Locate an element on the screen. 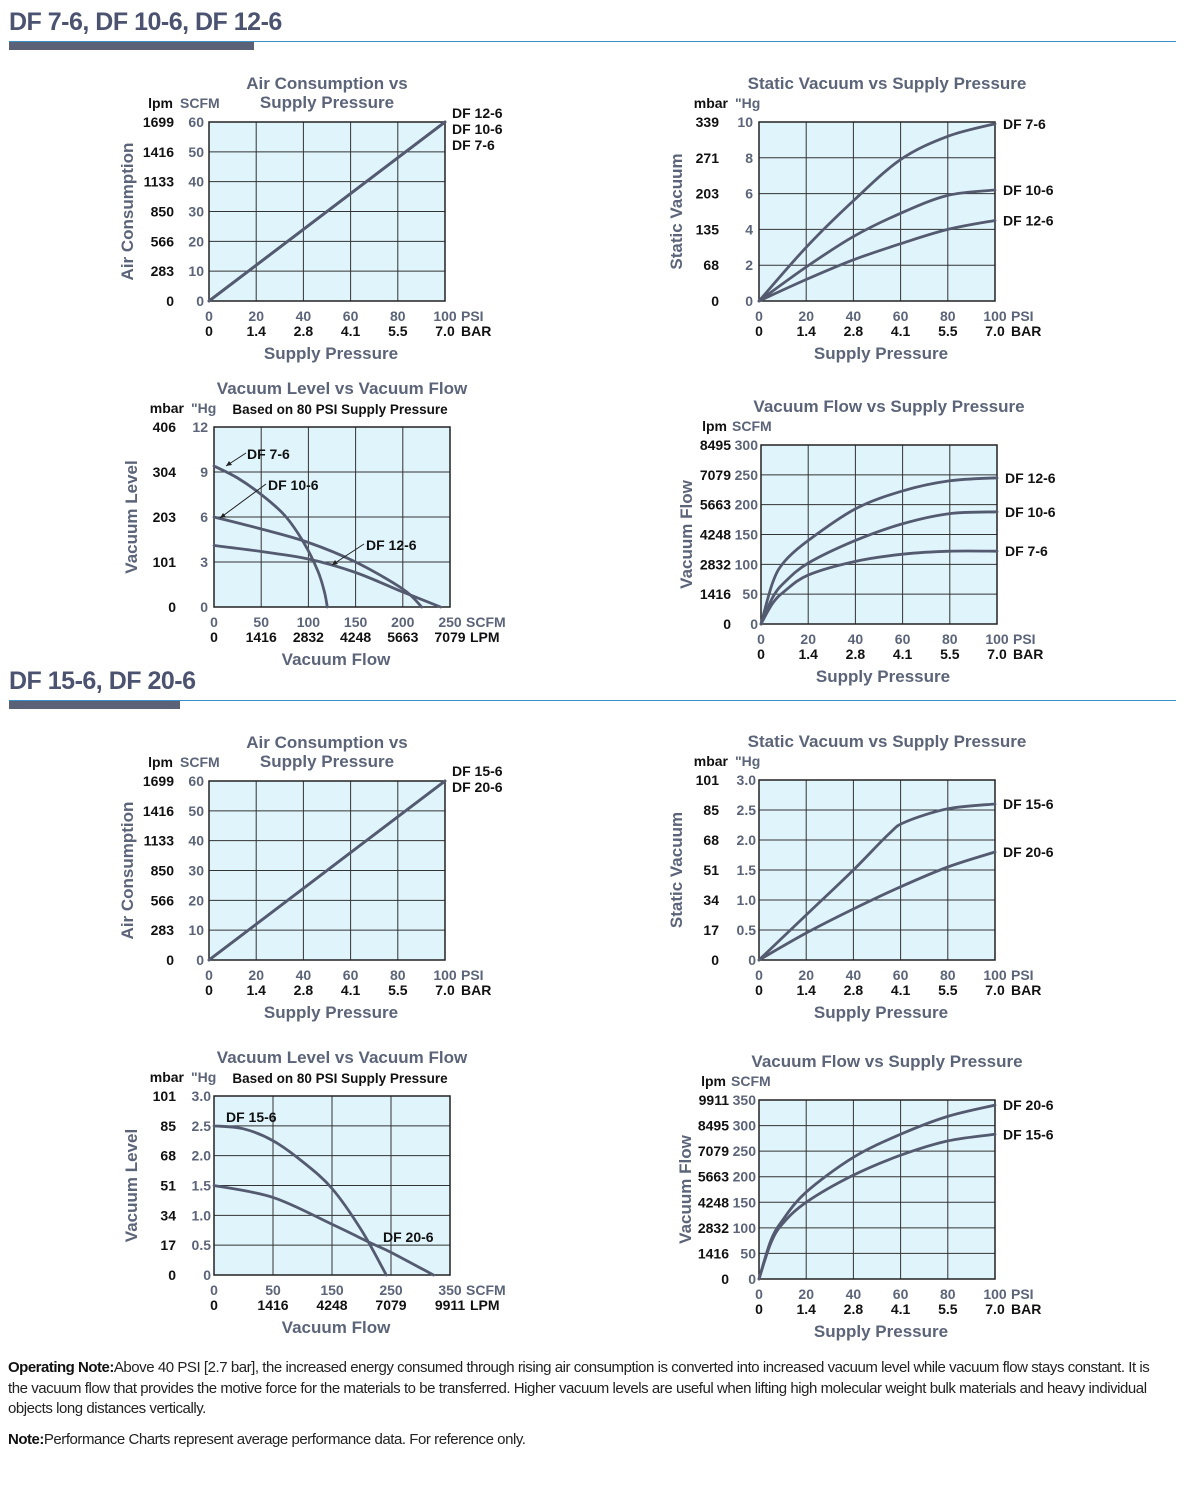 The height and width of the screenshot is (1486, 1200). y-tick-label-secondary: 135 is located at coordinates (708, 229).